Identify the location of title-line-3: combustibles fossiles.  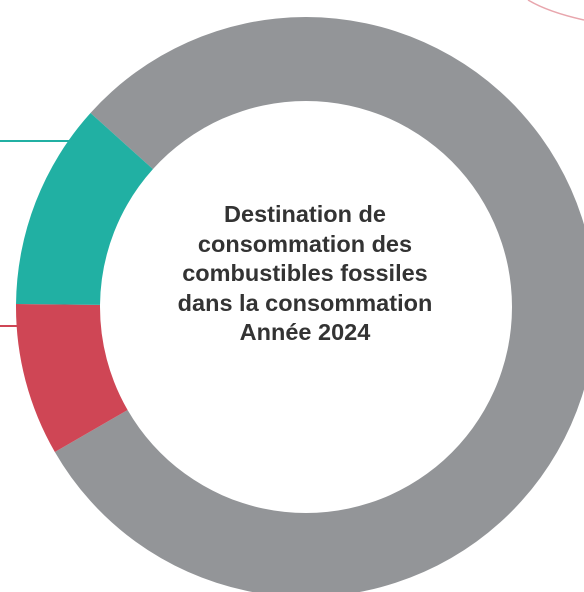
(305, 273).